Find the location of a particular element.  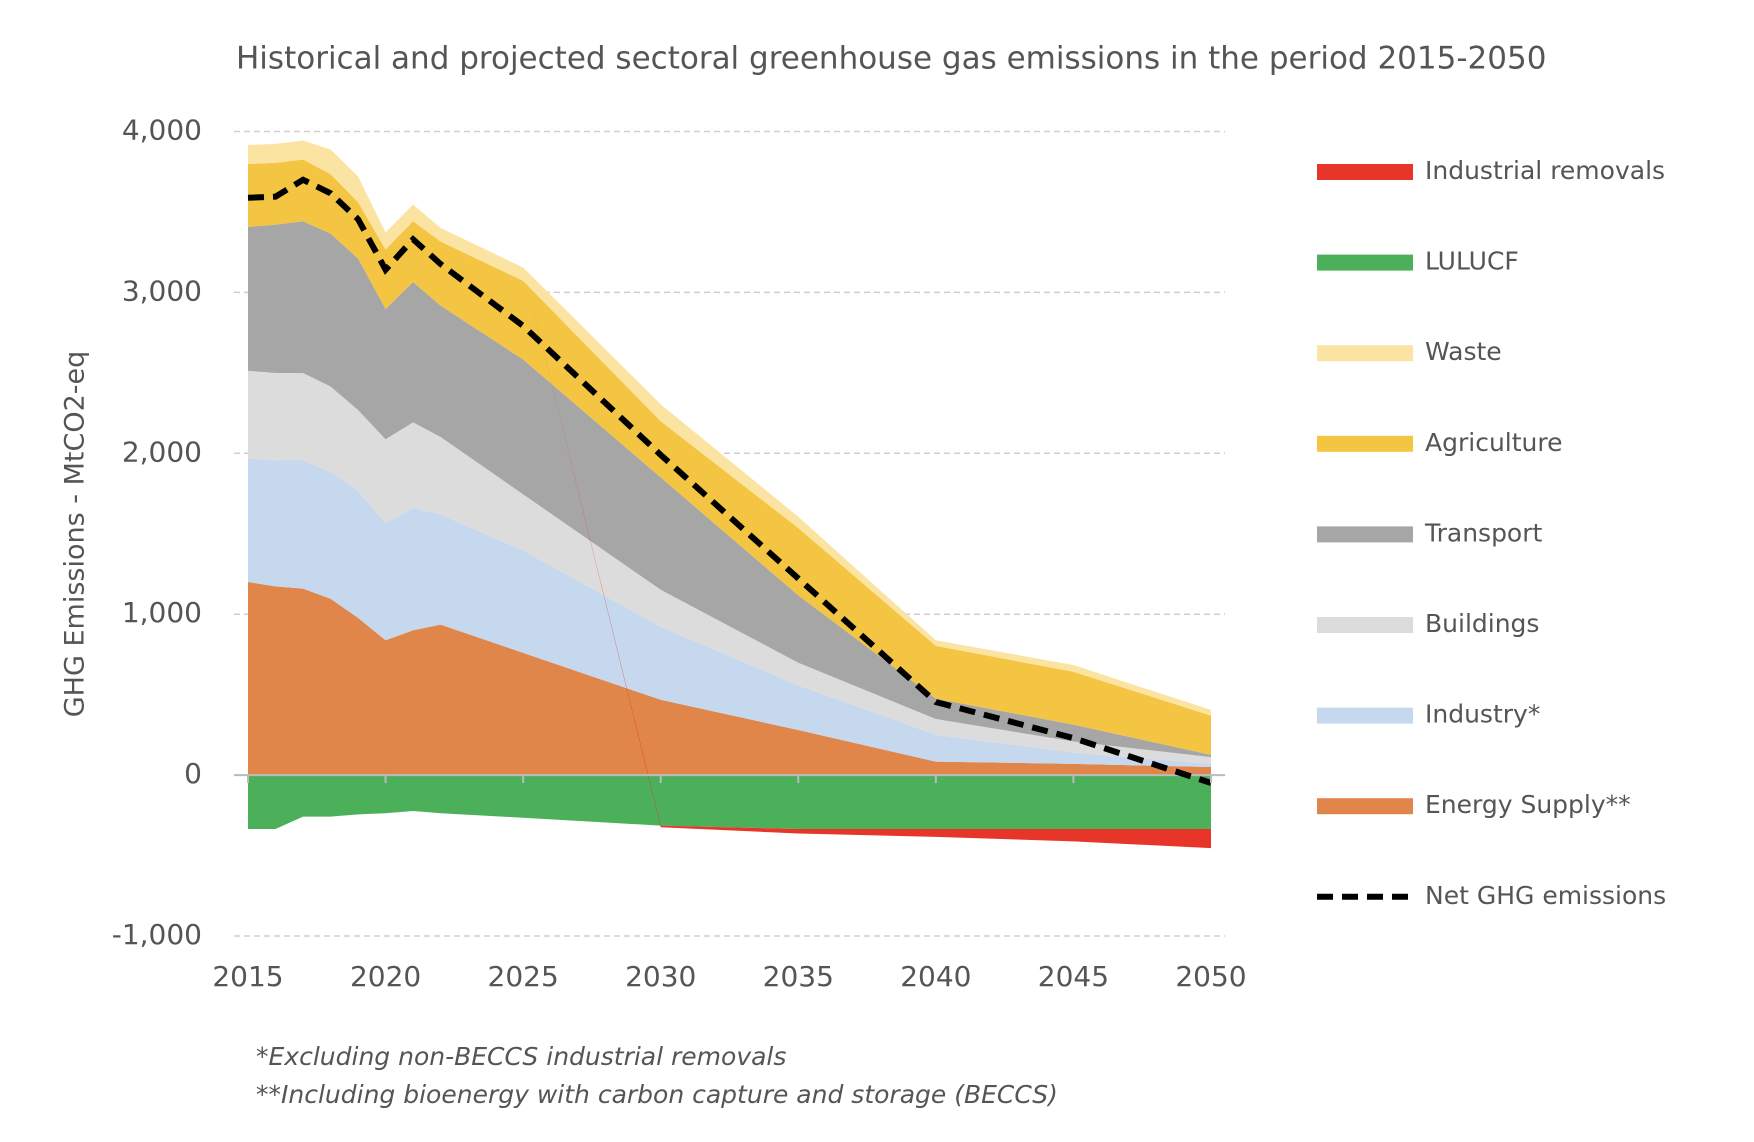

legend-label: Industrial removals is located at coordinates (1545, 170).